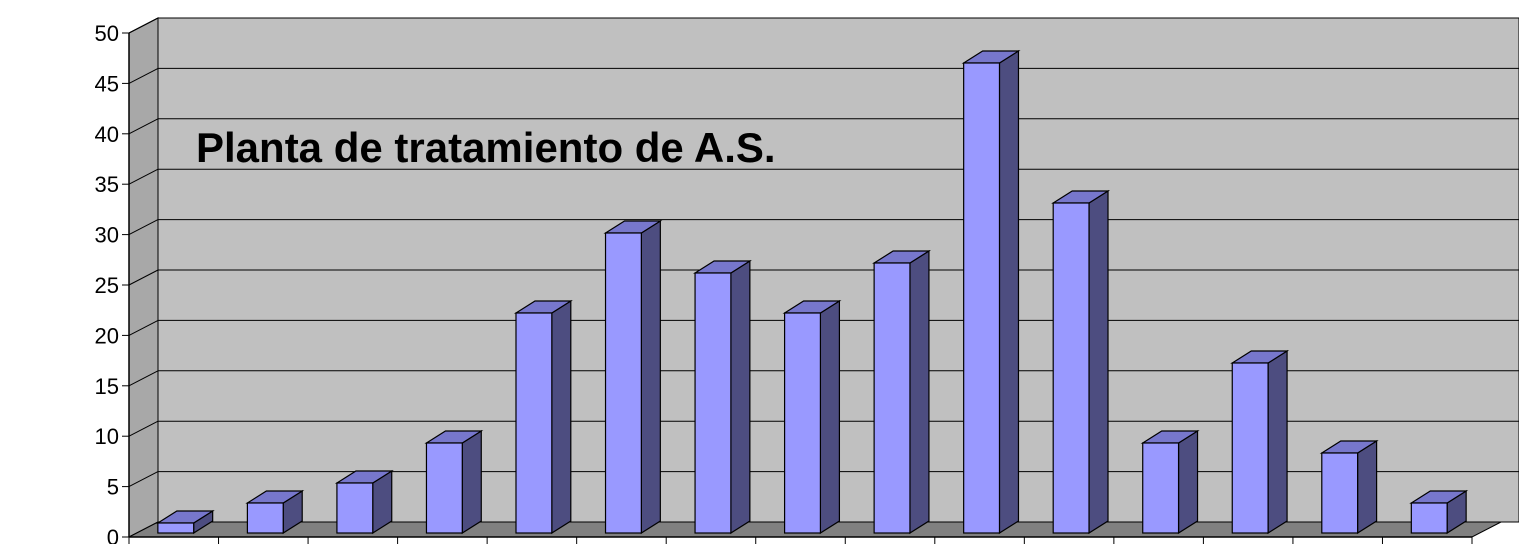 The width and height of the screenshot is (1519, 549). What do you see at coordinates (107, 235) in the screenshot?
I see `y-tick-label: 30` at bounding box center [107, 235].